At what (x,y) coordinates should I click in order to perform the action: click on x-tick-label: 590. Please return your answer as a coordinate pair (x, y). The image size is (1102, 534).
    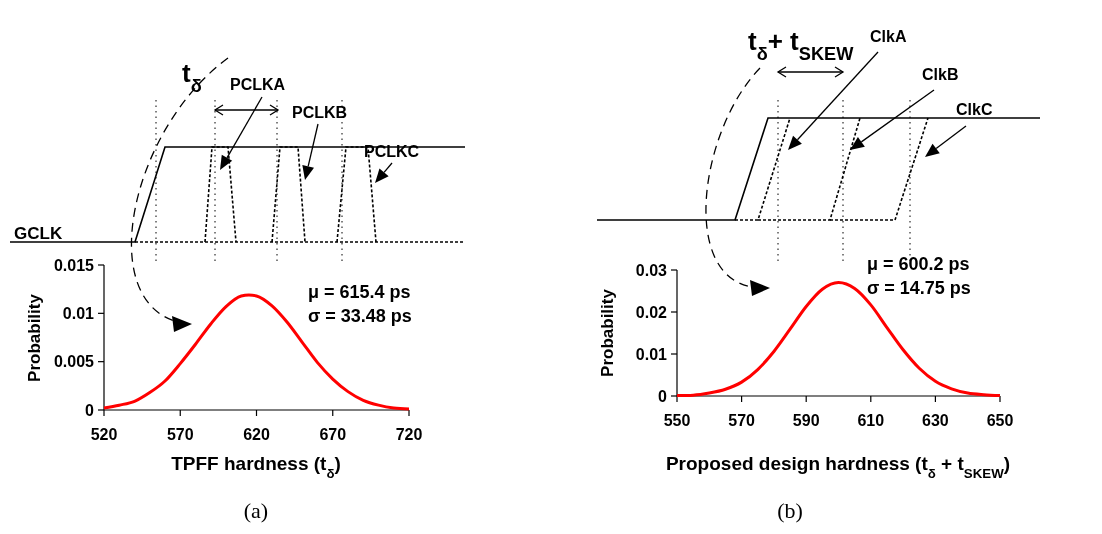
    Looking at the image, I should click on (806, 420).